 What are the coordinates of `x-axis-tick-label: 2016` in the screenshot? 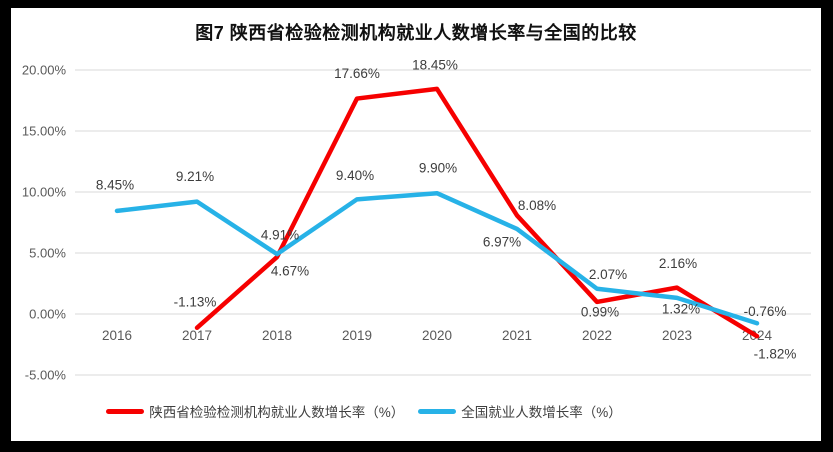 It's located at (117, 335).